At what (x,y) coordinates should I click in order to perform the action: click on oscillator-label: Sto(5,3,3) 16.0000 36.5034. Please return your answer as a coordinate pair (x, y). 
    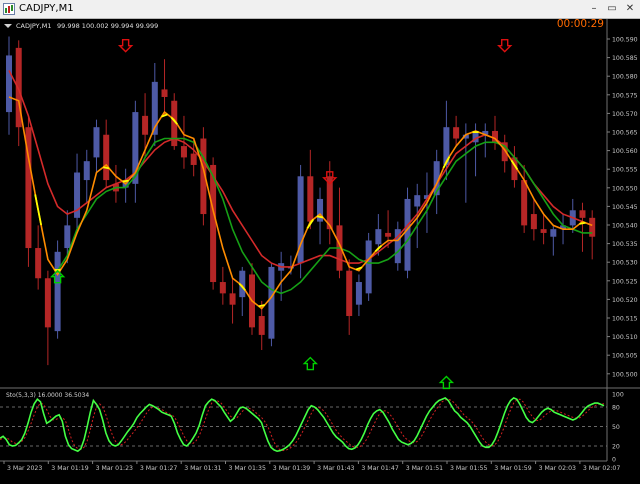
    Looking at the image, I should click on (47, 395).